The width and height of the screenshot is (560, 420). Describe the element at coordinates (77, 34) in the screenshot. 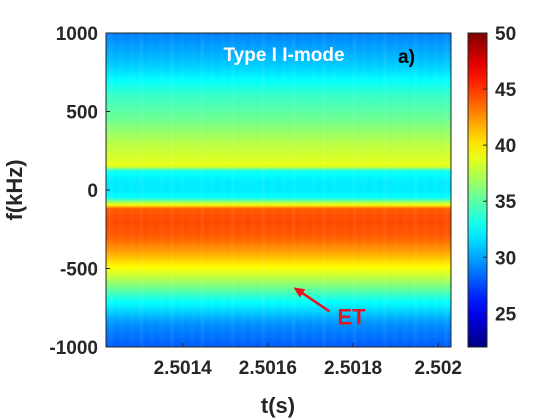

I see `y-tick-label: 1000` at that location.